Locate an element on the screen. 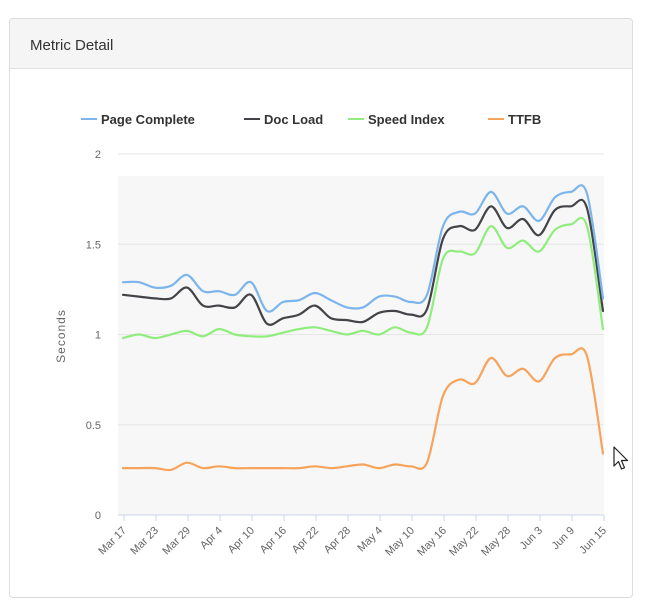 The height and width of the screenshot is (603, 667). x-tick-label: May 4 is located at coordinates (370, 540).